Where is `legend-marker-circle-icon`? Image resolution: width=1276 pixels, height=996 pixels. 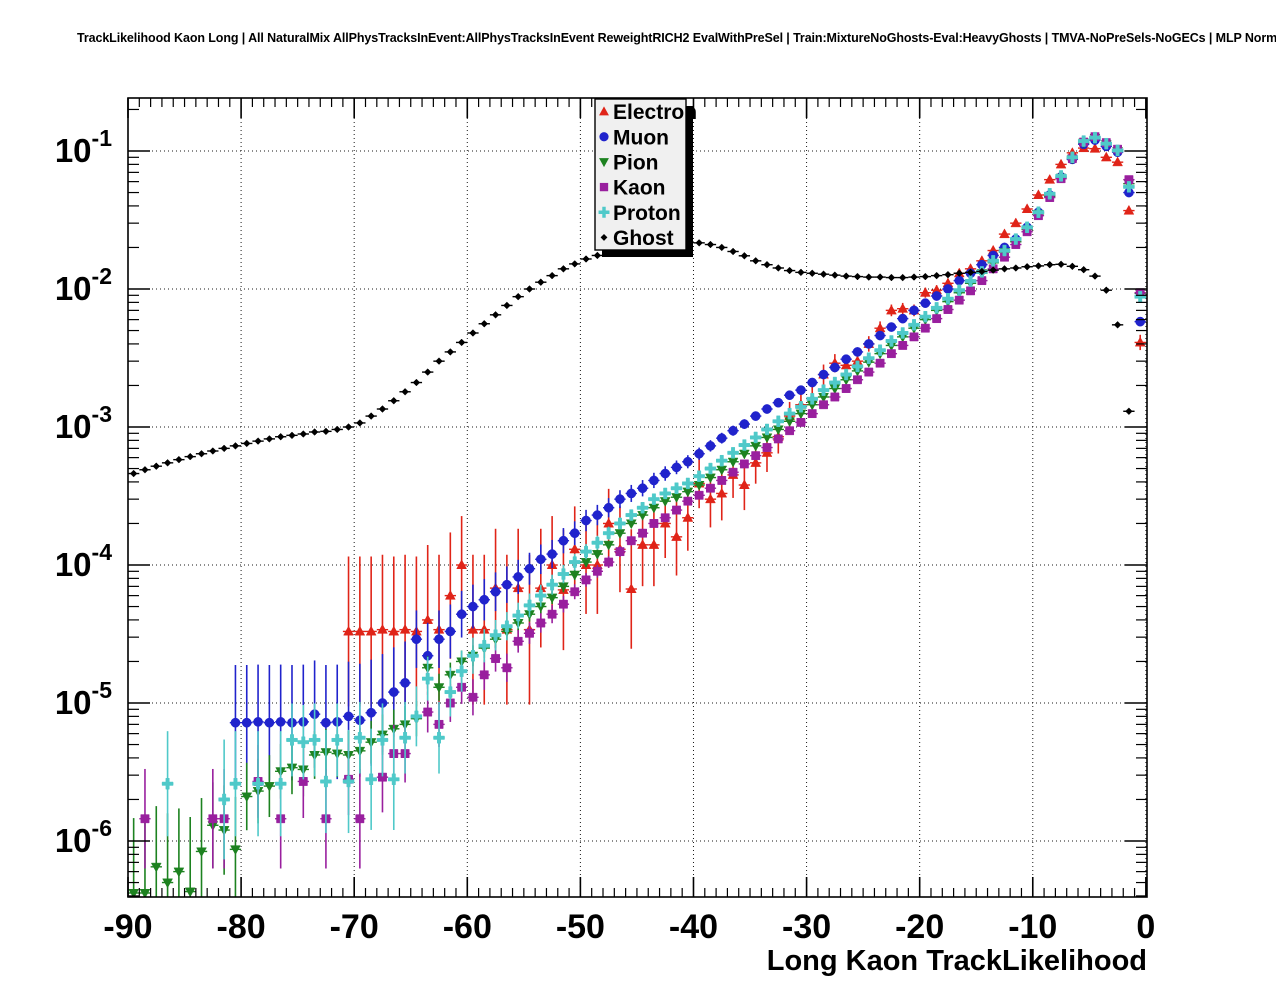 legend-marker-circle-icon is located at coordinates (604, 137).